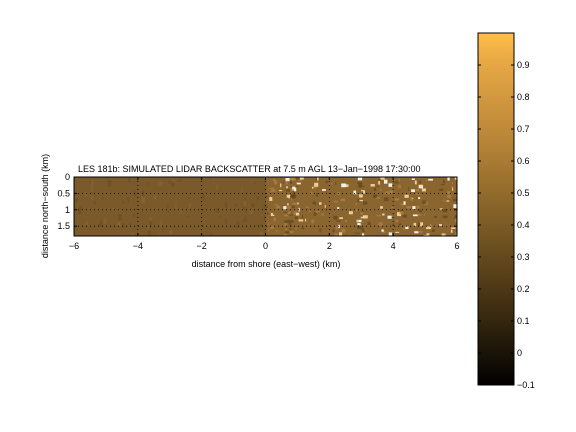 Image resolution: width=576 pixels, height=432 pixels. Describe the element at coordinates (264, 214) in the screenshot. I see `x-axis: −6 −4 −2 0 2 4 6` at that location.